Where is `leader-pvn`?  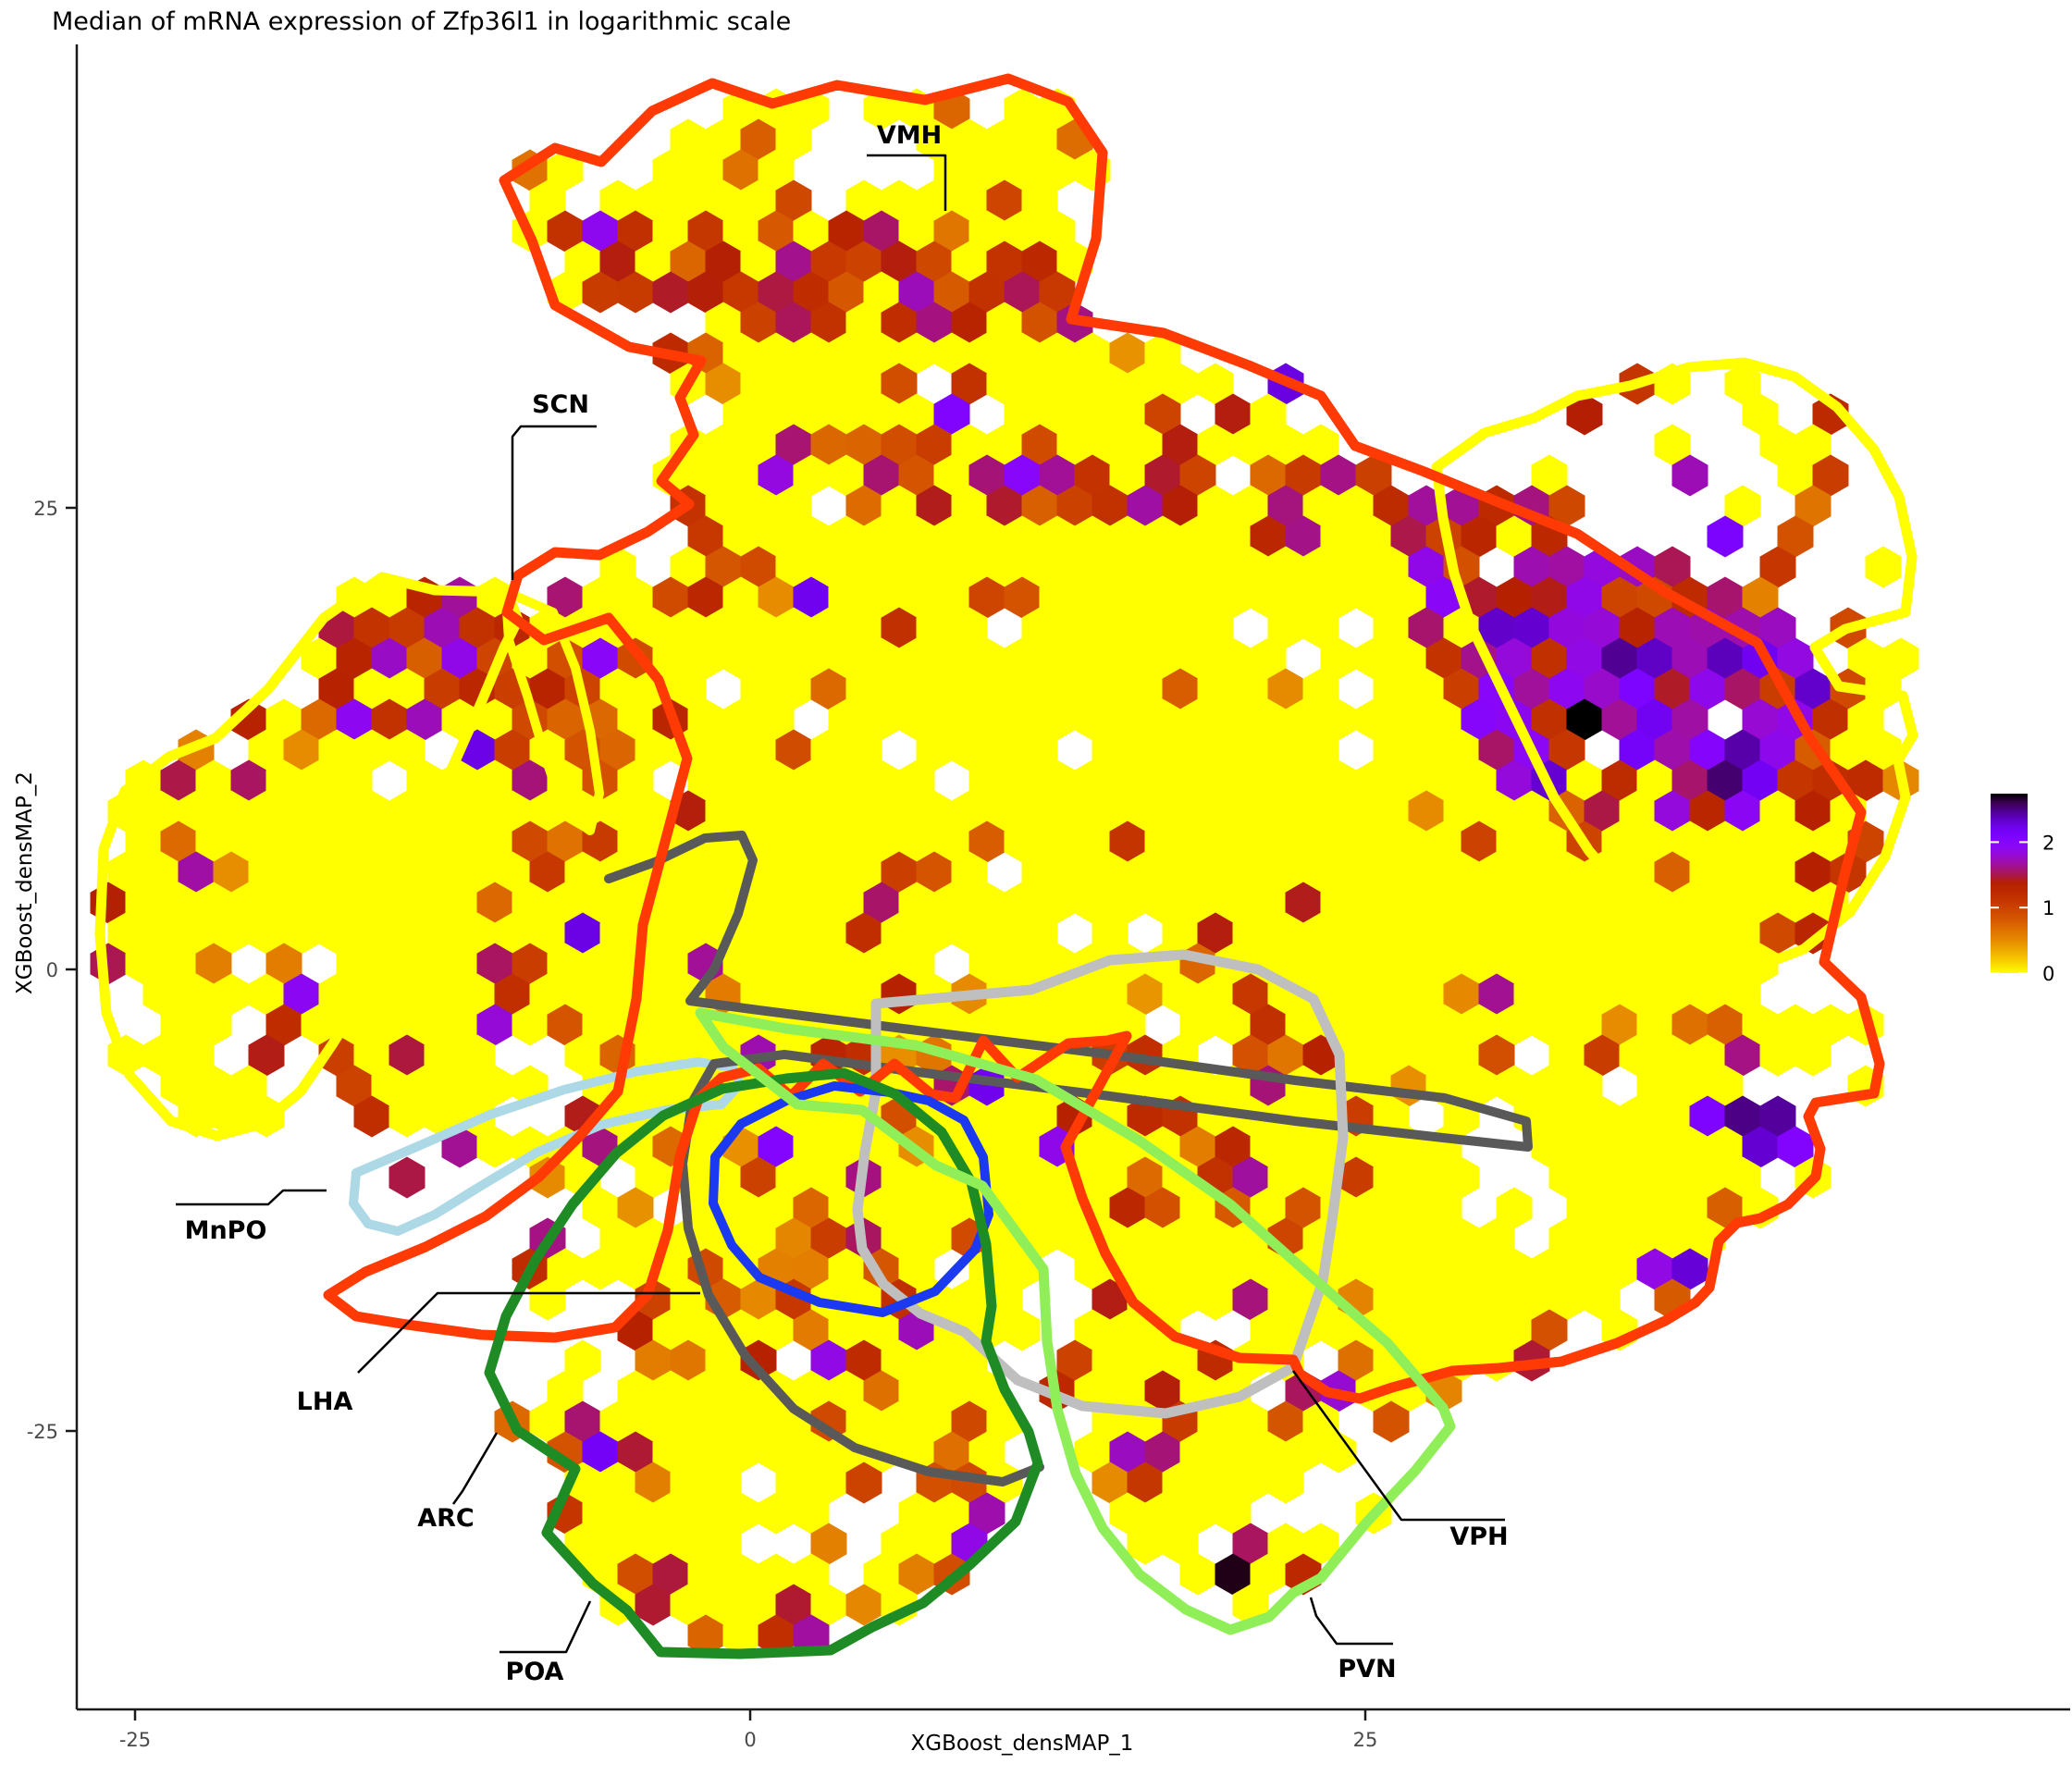 leader-pvn is located at coordinates (1351, 1622).